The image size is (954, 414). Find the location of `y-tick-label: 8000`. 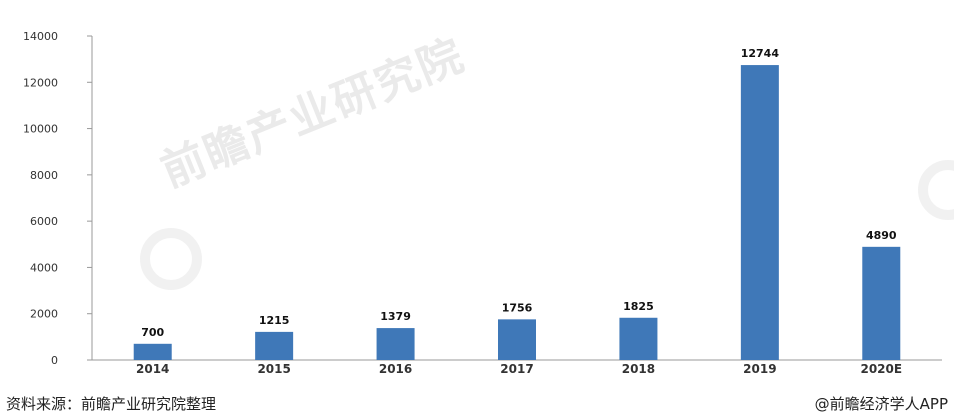

y-tick-label: 8000 is located at coordinates (44, 175).